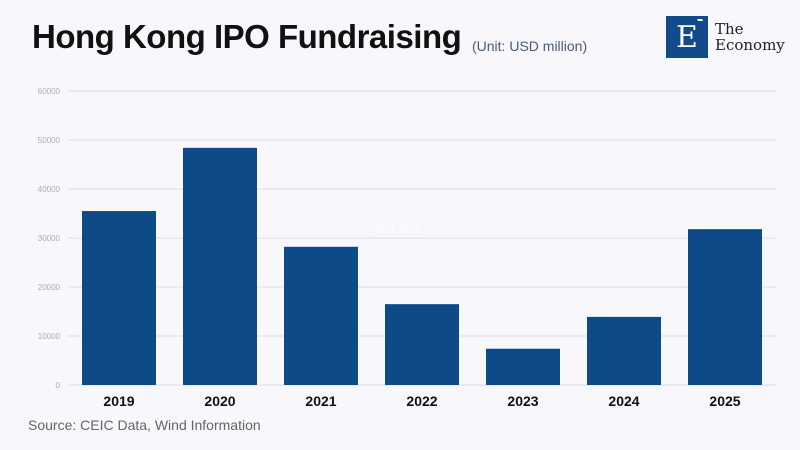  What do you see at coordinates (623, 401) in the screenshot?
I see `x-tick-label: 2024` at bounding box center [623, 401].